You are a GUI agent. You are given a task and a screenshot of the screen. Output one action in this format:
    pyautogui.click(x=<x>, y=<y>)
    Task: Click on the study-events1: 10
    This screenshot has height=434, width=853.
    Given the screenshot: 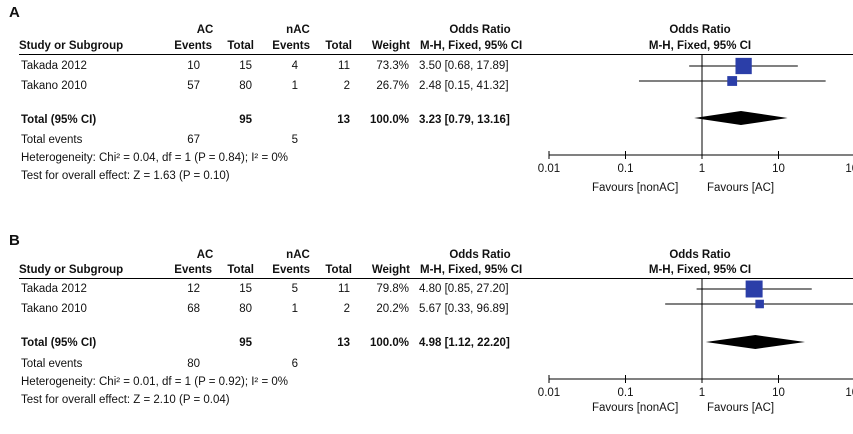 What is the action you would take?
    pyautogui.click(x=193, y=66)
    